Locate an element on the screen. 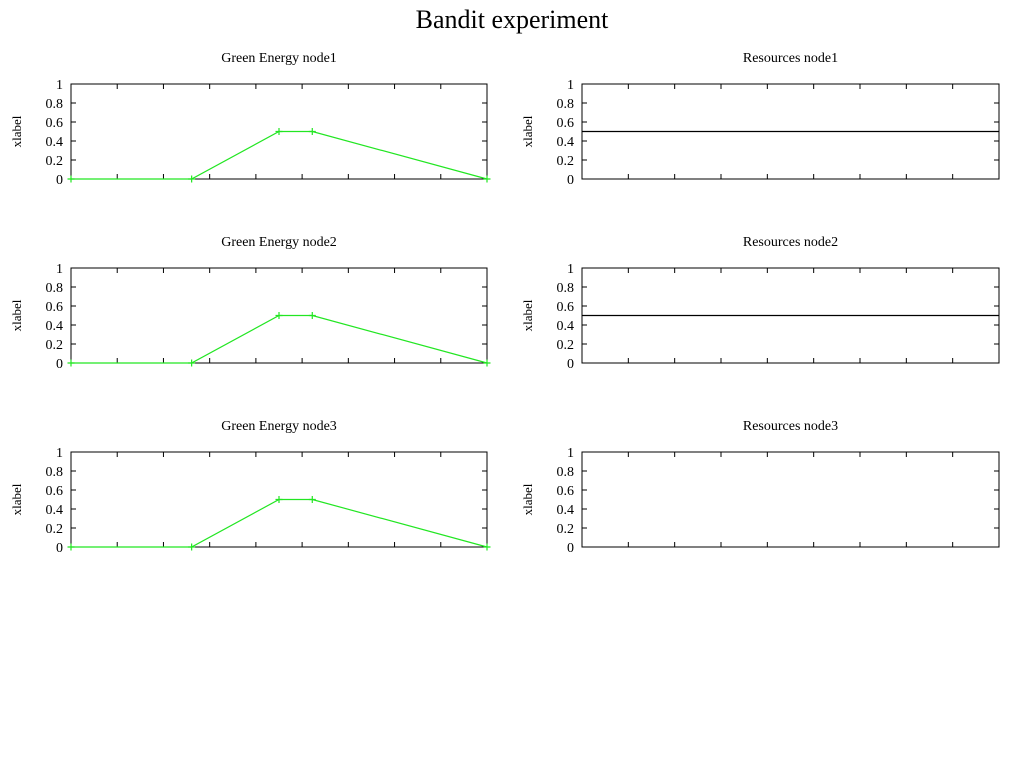  subplot-1: Green Energy node1 xlabel 0 0.2 0.4 0.6 0.8 1 is located at coordinates (250, 119).